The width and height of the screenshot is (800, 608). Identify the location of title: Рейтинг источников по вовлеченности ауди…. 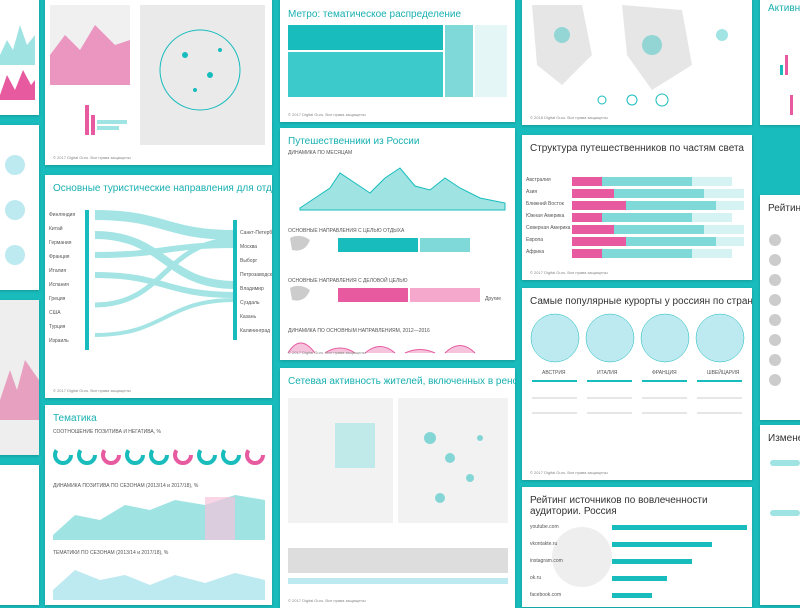
(619, 506).